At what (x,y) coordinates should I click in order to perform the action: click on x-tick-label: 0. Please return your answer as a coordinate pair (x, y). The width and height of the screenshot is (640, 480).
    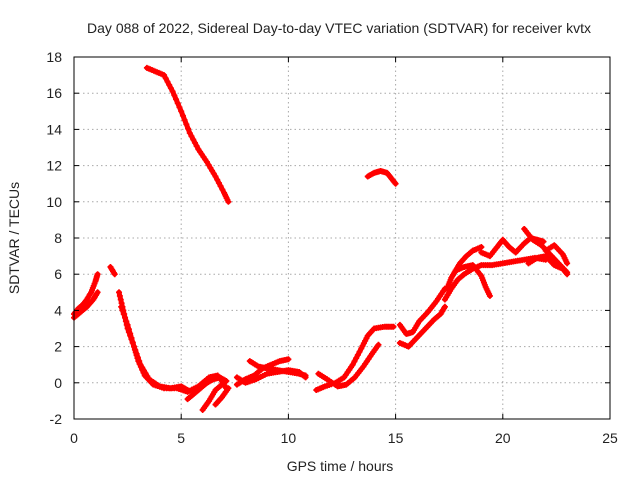
    Looking at the image, I should click on (74, 438).